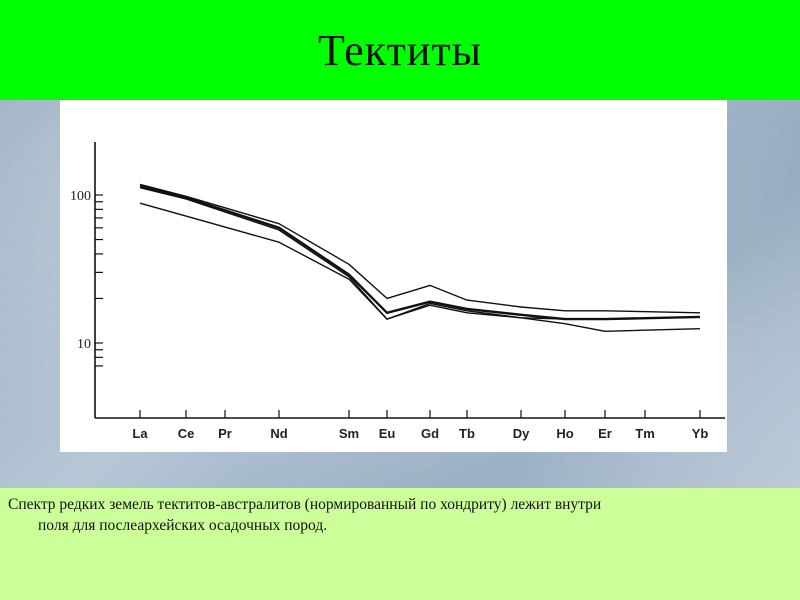  What do you see at coordinates (564, 433) in the screenshot?
I see `x-tick-label: Ho` at bounding box center [564, 433].